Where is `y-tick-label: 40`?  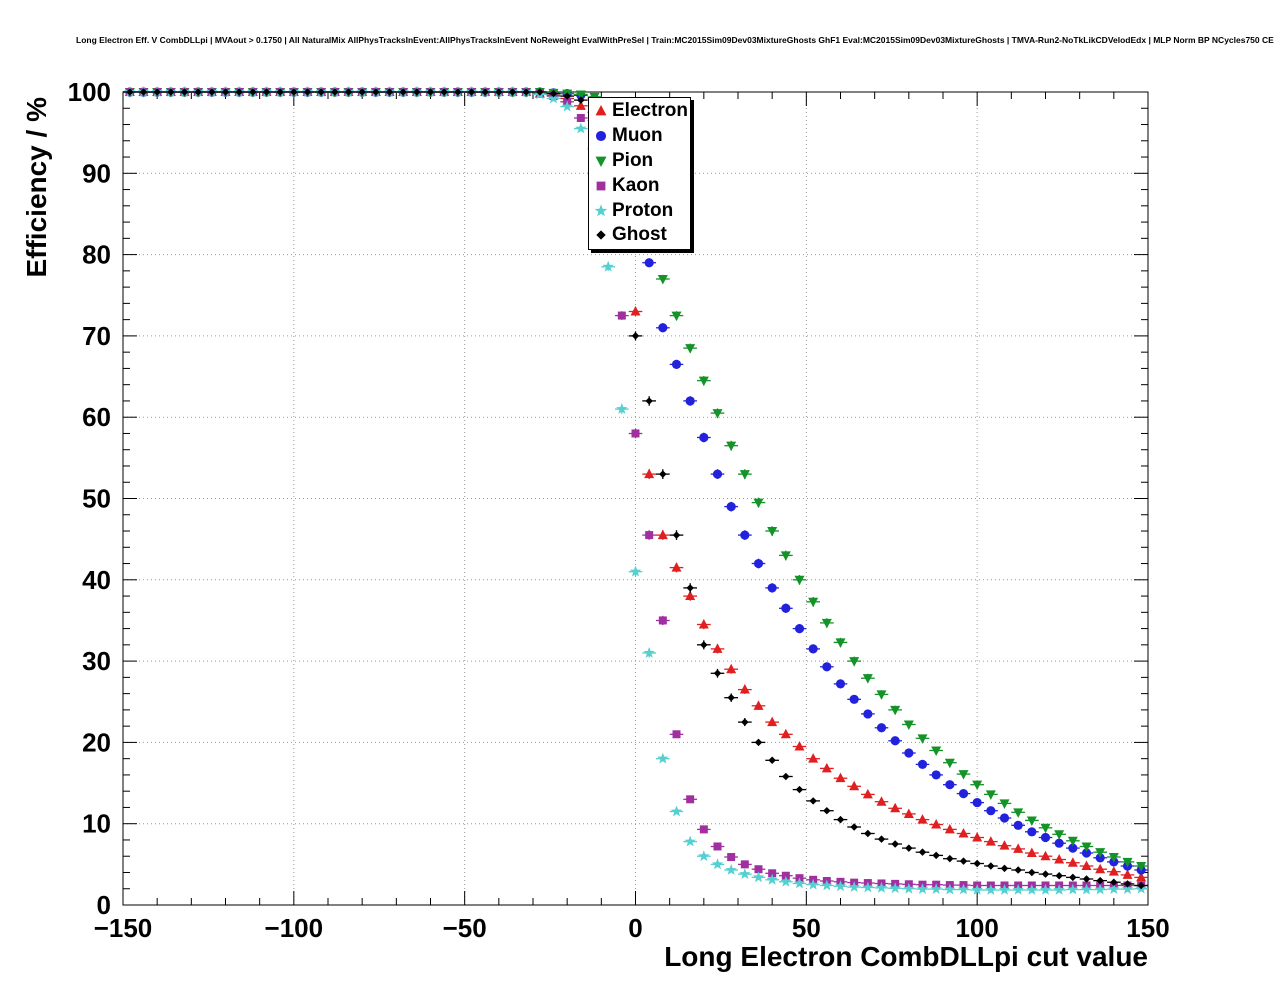 y-tick-label: 40 is located at coordinates (96, 580).